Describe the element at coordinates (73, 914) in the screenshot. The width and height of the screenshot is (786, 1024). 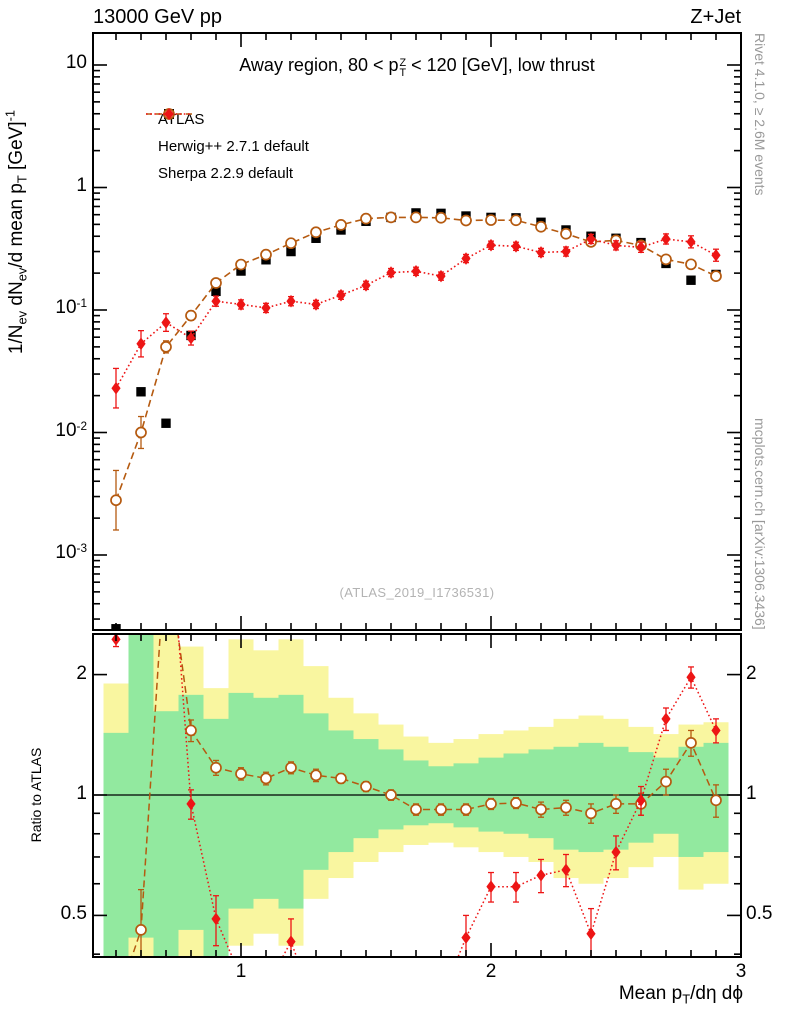
I see `ratio-y-tick-label-left: 0.5` at that location.